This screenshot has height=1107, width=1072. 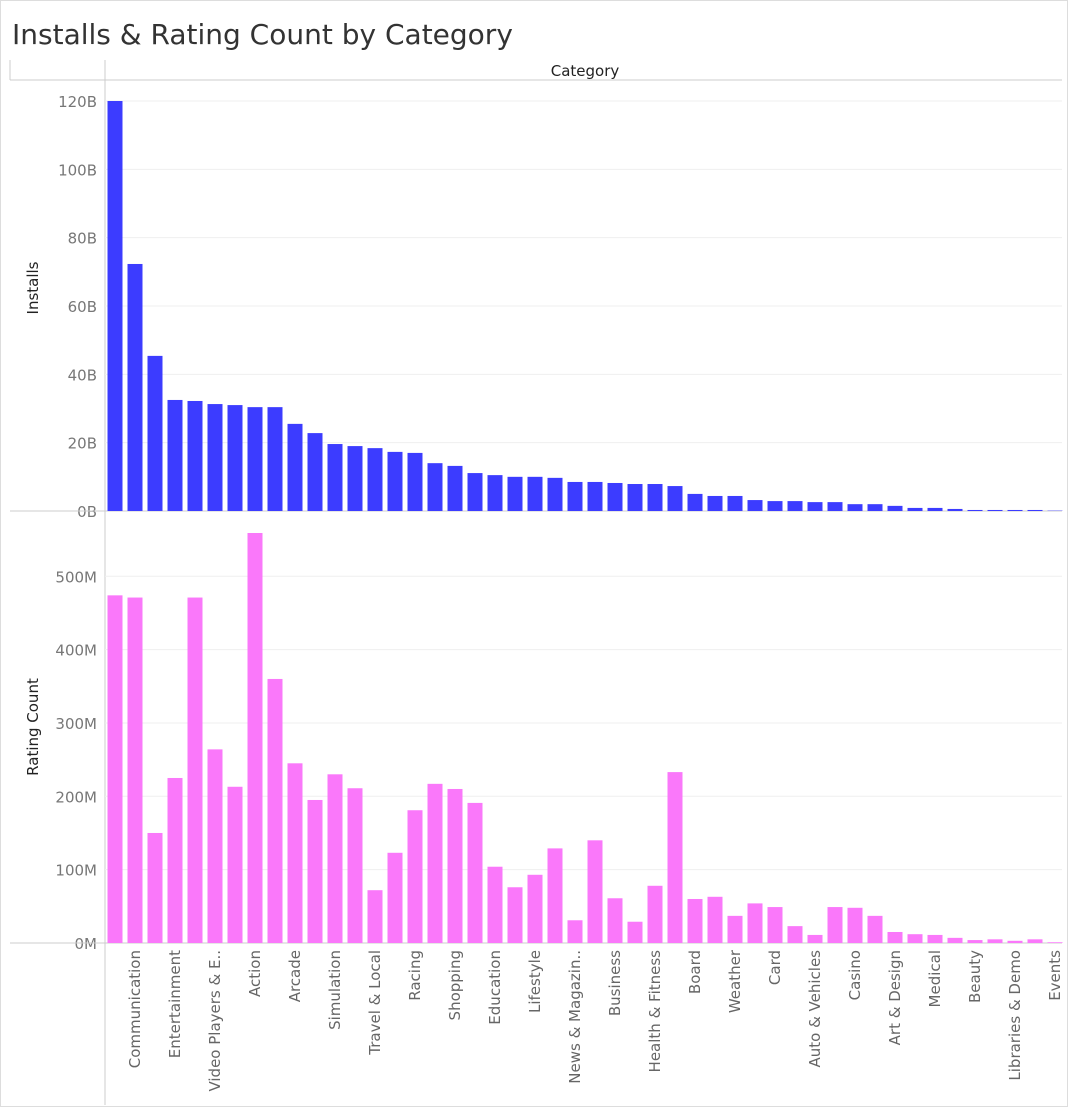 I want to click on x-tick-label: Communication, so click(x=135, y=1009).